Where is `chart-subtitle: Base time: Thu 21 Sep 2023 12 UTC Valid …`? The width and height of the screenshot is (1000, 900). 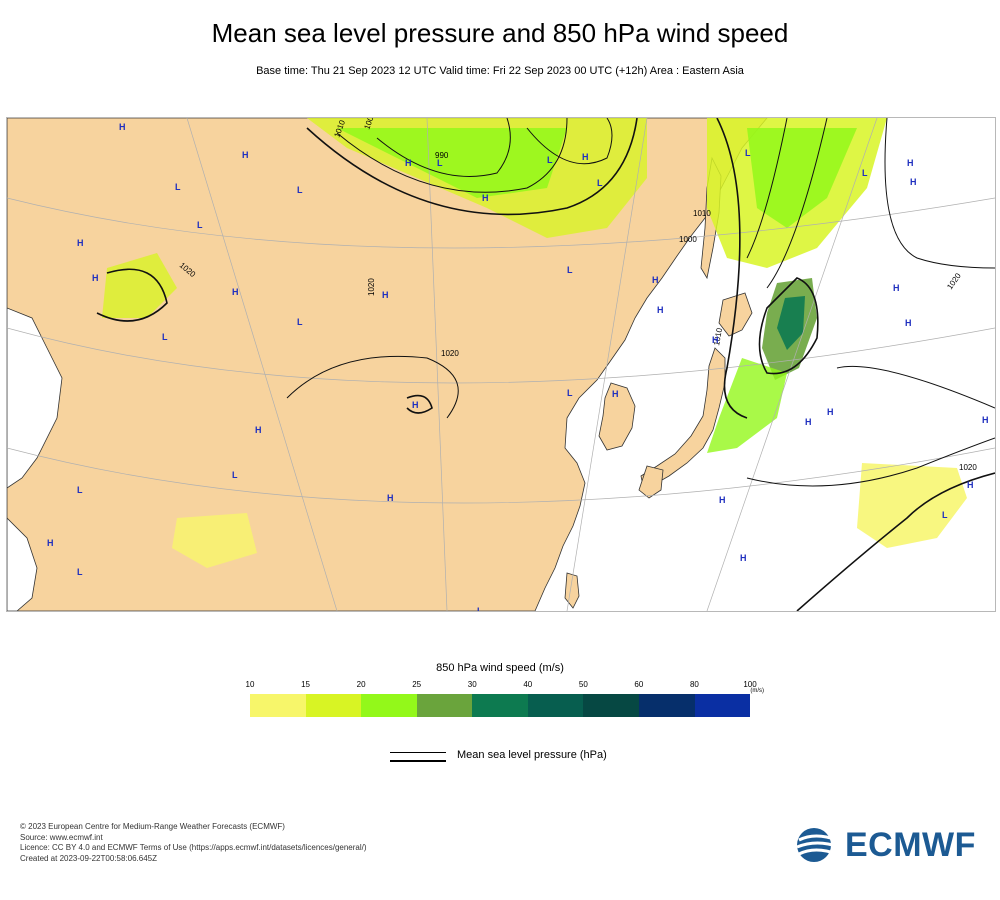
chart-subtitle: Base time: Thu 21 Sep 2023 12 UTC Valid … is located at coordinates (500, 71).